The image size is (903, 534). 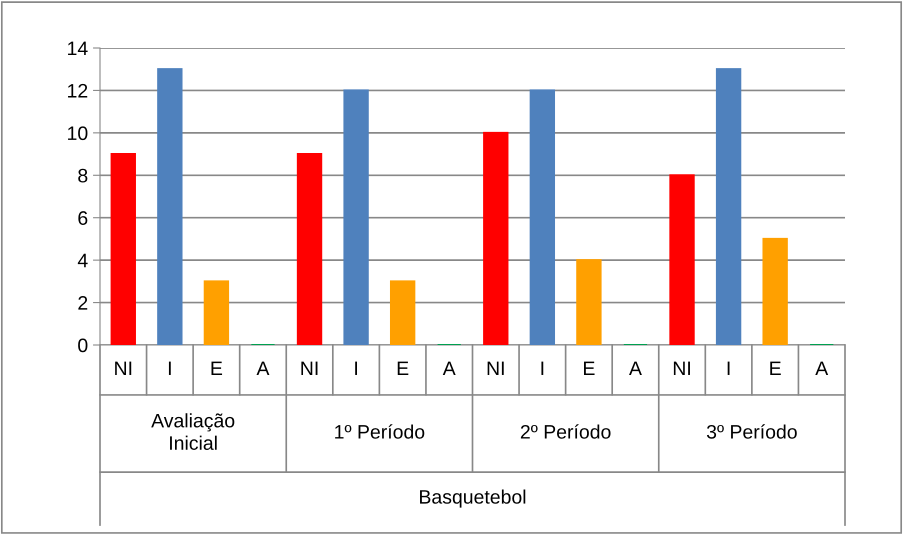 I want to click on text: Avaliação Inicial, so click(x=192, y=431).